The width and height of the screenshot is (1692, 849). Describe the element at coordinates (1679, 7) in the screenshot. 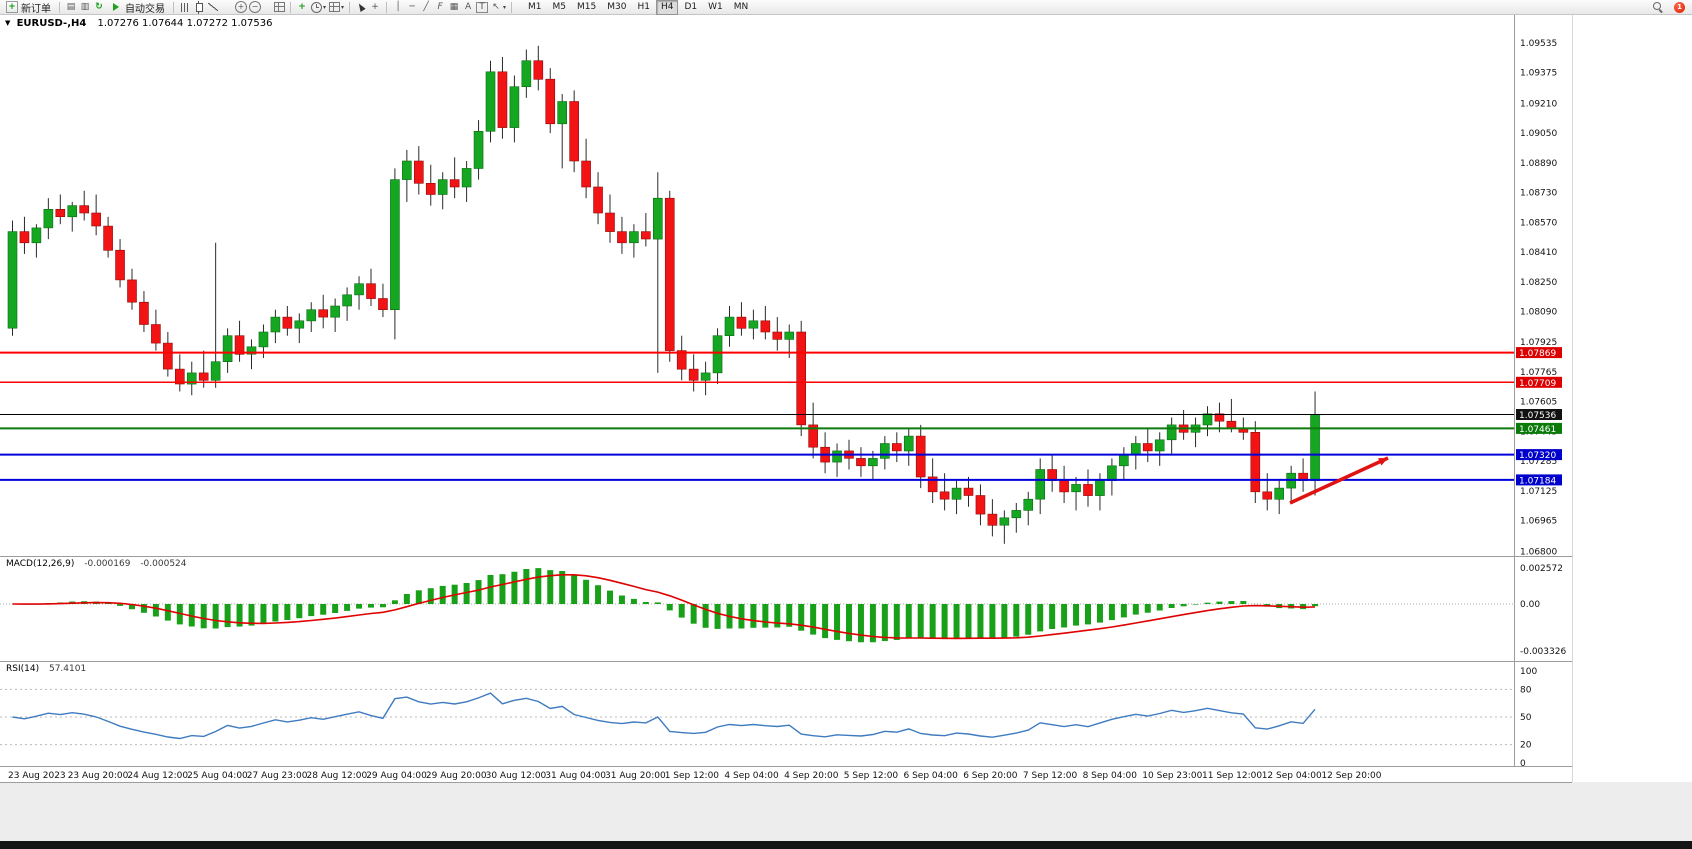

I see `notification-badge: 1` at that location.